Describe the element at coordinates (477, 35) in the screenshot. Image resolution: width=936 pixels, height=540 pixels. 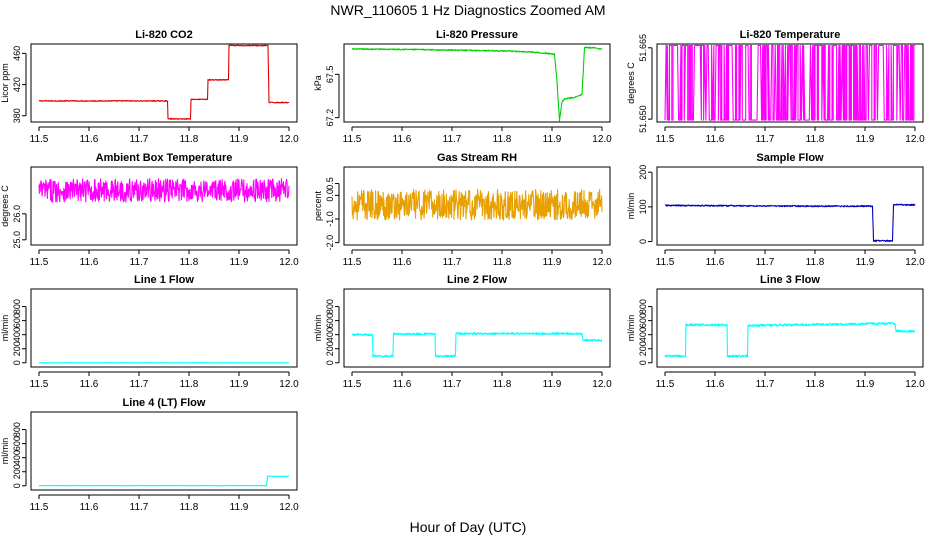
I see `panel-title: Li-820 Pressure` at that location.